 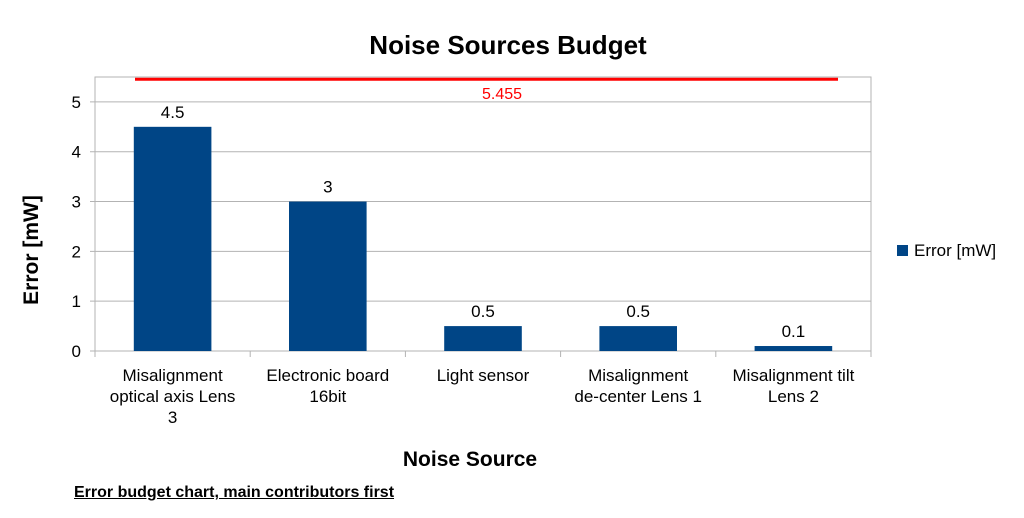 What do you see at coordinates (638, 396) in the screenshot?
I see `x-tick-label: de-center Lens 1` at bounding box center [638, 396].